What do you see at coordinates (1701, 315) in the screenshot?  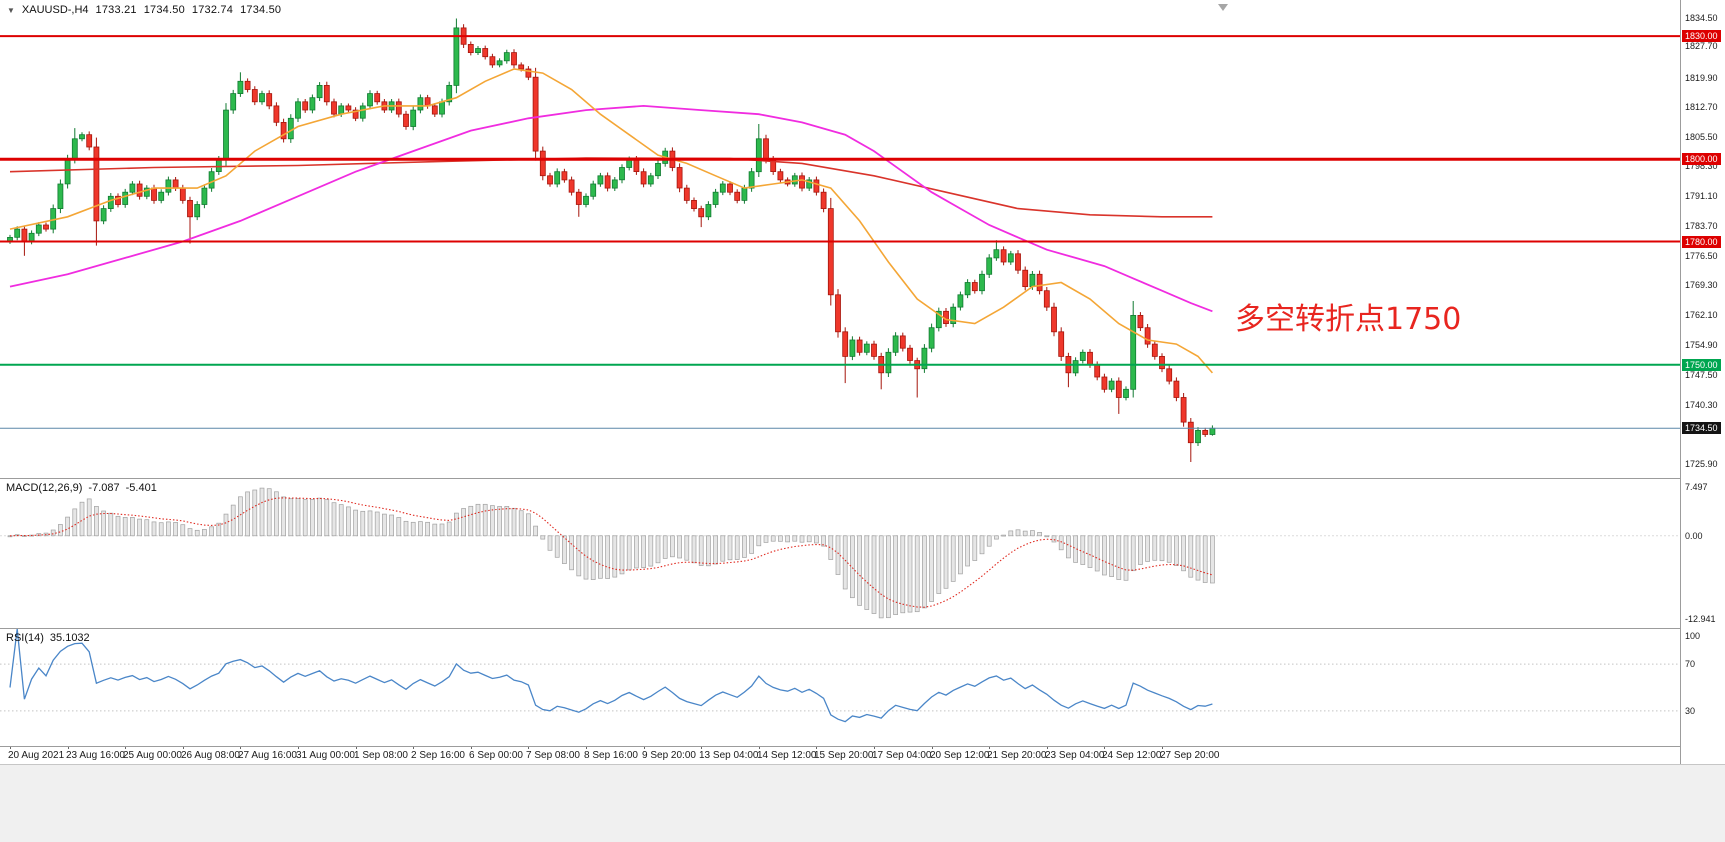 I see `price-axis-label: 1762.10` at bounding box center [1701, 315].